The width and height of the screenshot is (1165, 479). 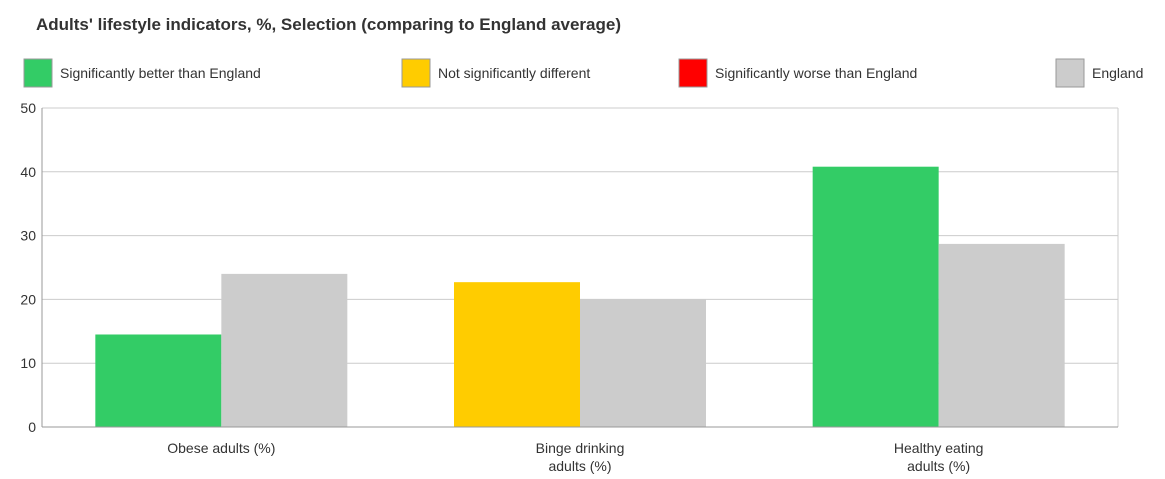 What do you see at coordinates (28, 172) in the screenshot?
I see `y-tick-label: 40` at bounding box center [28, 172].